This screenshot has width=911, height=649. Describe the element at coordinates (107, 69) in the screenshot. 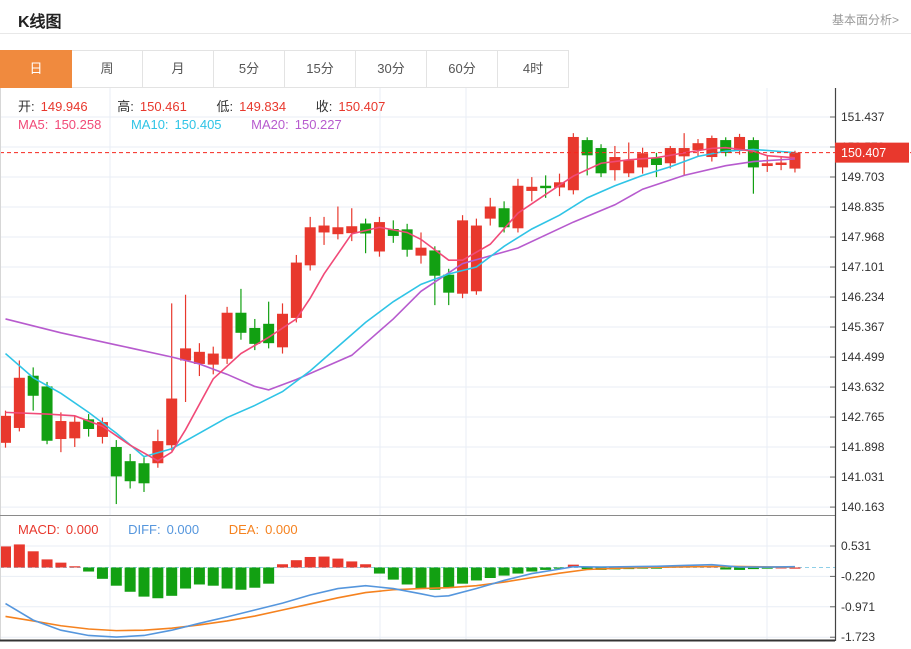

I see `tab-week: 周` at that location.